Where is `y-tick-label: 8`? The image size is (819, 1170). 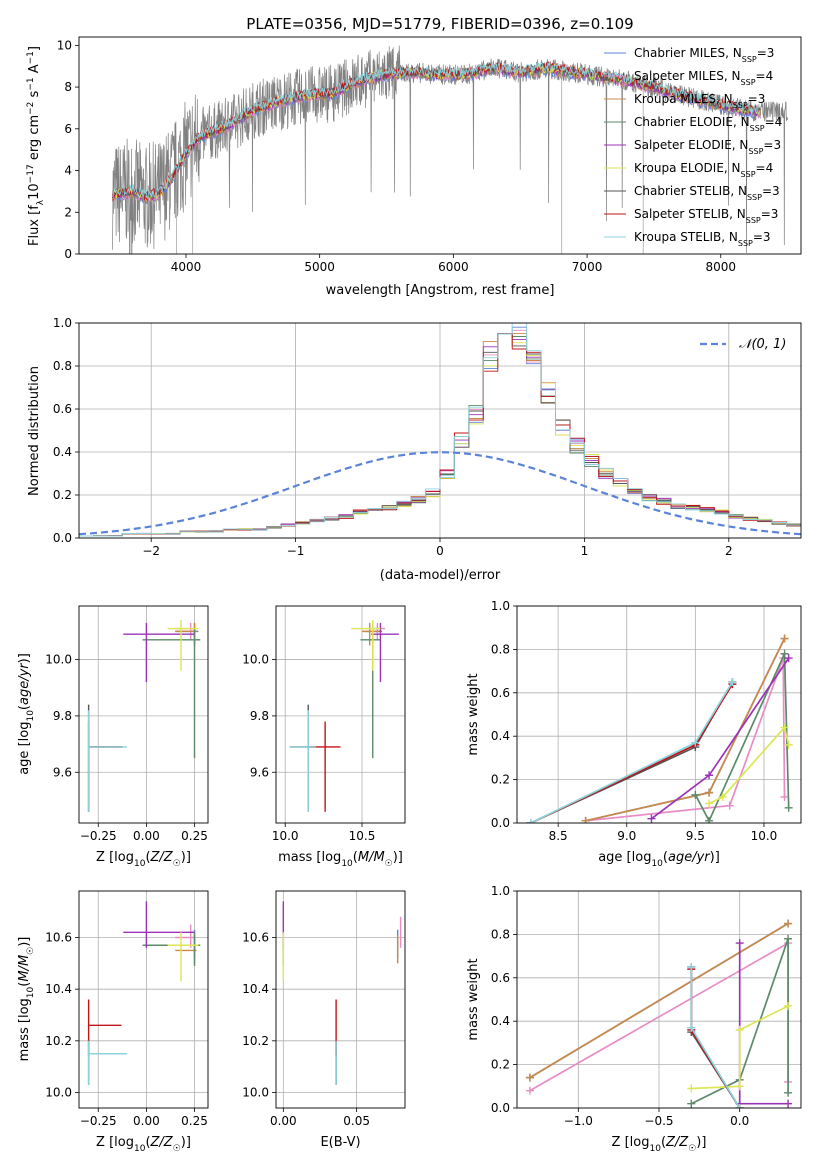 y-tick-label: 8 is located at coordinates (68, 87).